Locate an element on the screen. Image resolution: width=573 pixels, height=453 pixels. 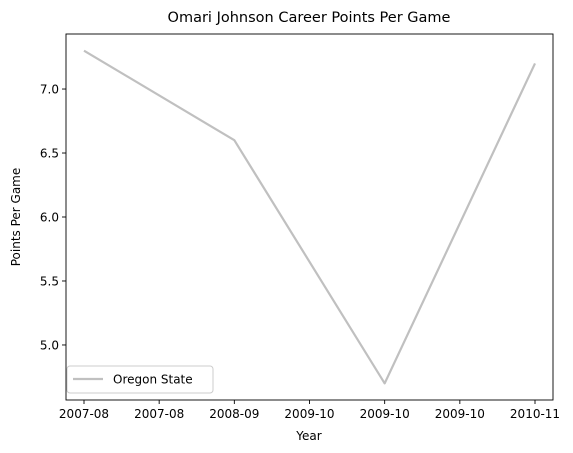
chart-title: Omari Johnson Career Points Per Game is located at coordinates (309, 18).